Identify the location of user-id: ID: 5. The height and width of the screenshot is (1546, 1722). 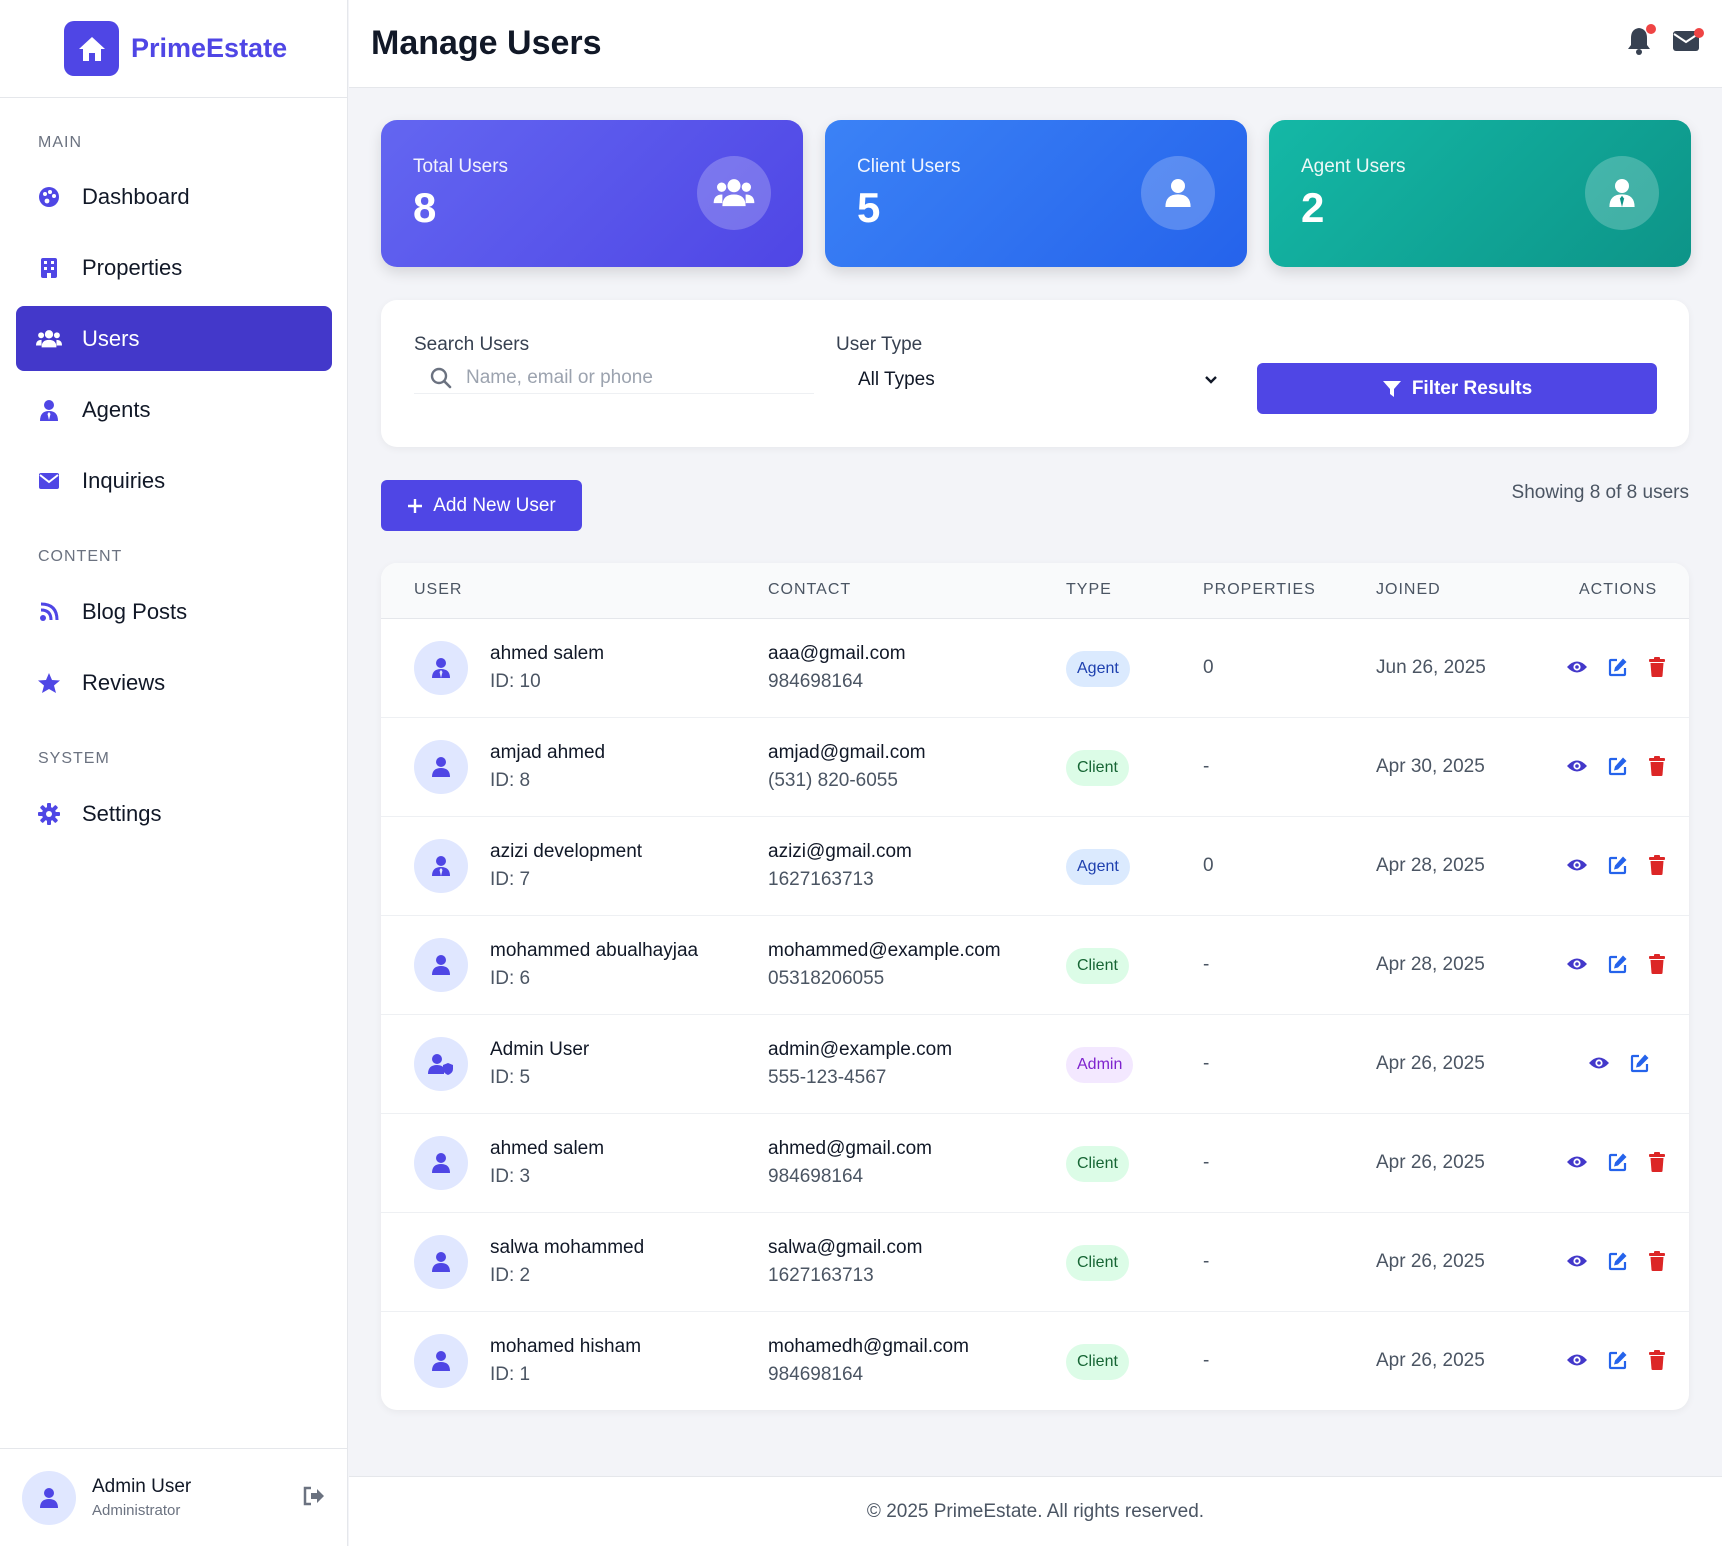
(510, 1077).